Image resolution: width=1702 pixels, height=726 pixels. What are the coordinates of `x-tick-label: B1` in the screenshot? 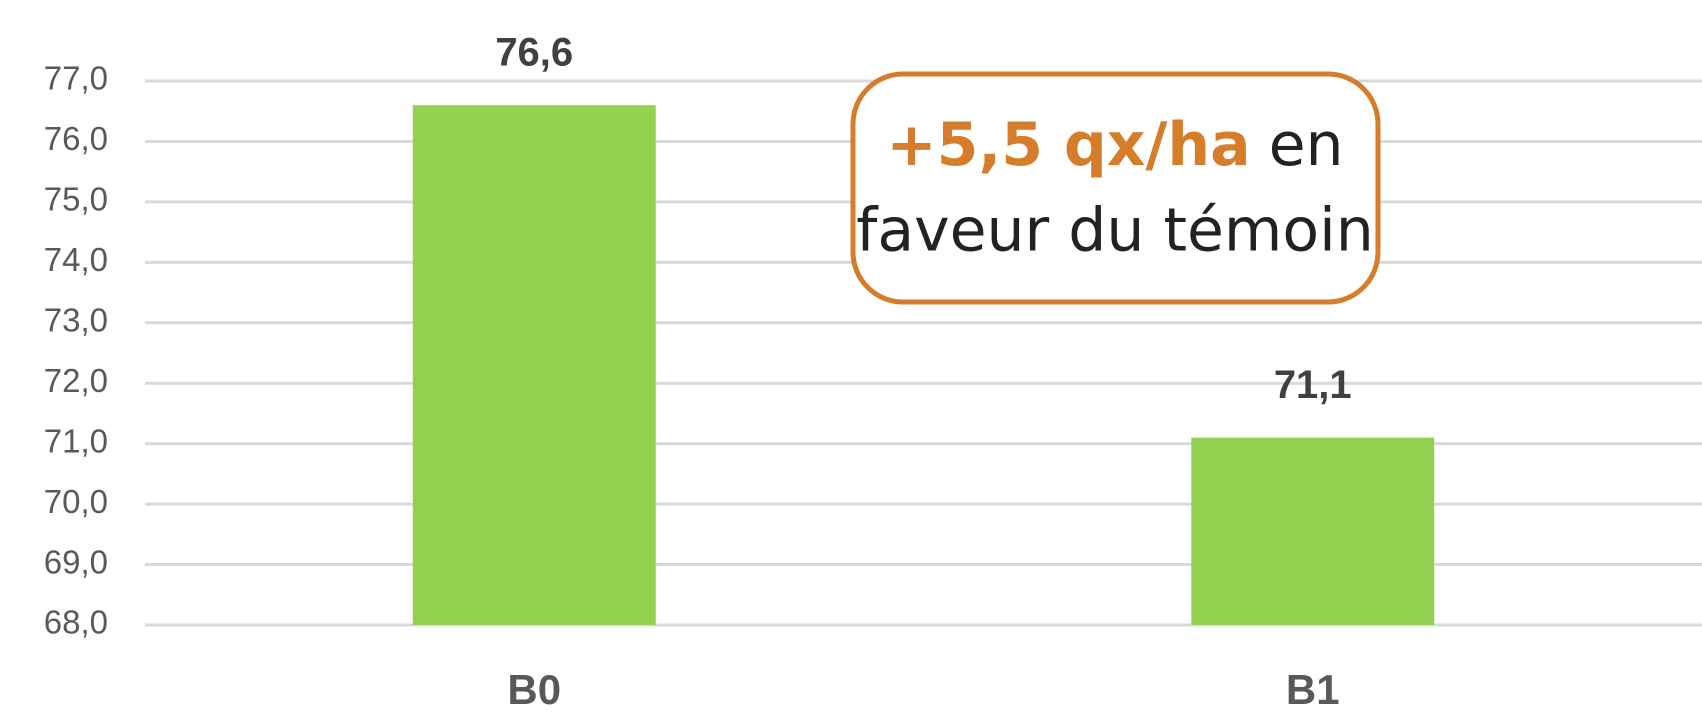 It's located at (1313, 689).